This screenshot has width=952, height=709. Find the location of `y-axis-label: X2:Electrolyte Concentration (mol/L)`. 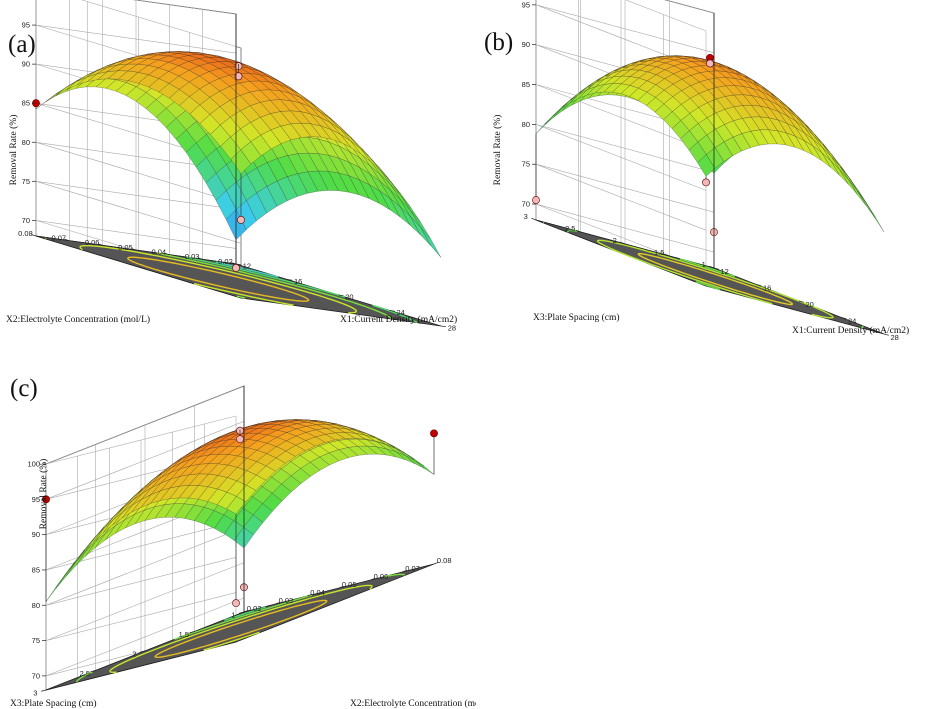

y-axis-label: X2:Electrolyte Concentration (mol/L) is located at coordinates (78, 319).